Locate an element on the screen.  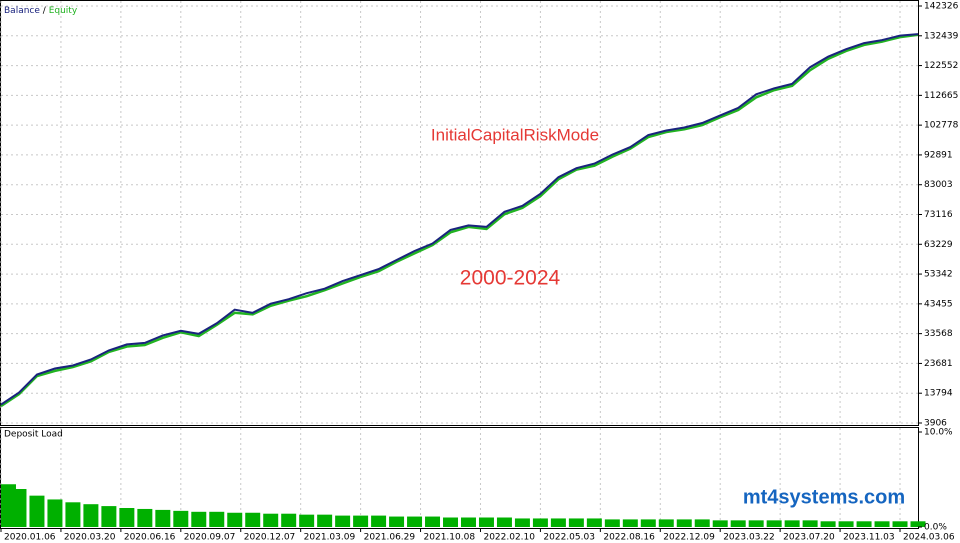
y-tick-label: 0.0% is located at coordinates (935, 528).